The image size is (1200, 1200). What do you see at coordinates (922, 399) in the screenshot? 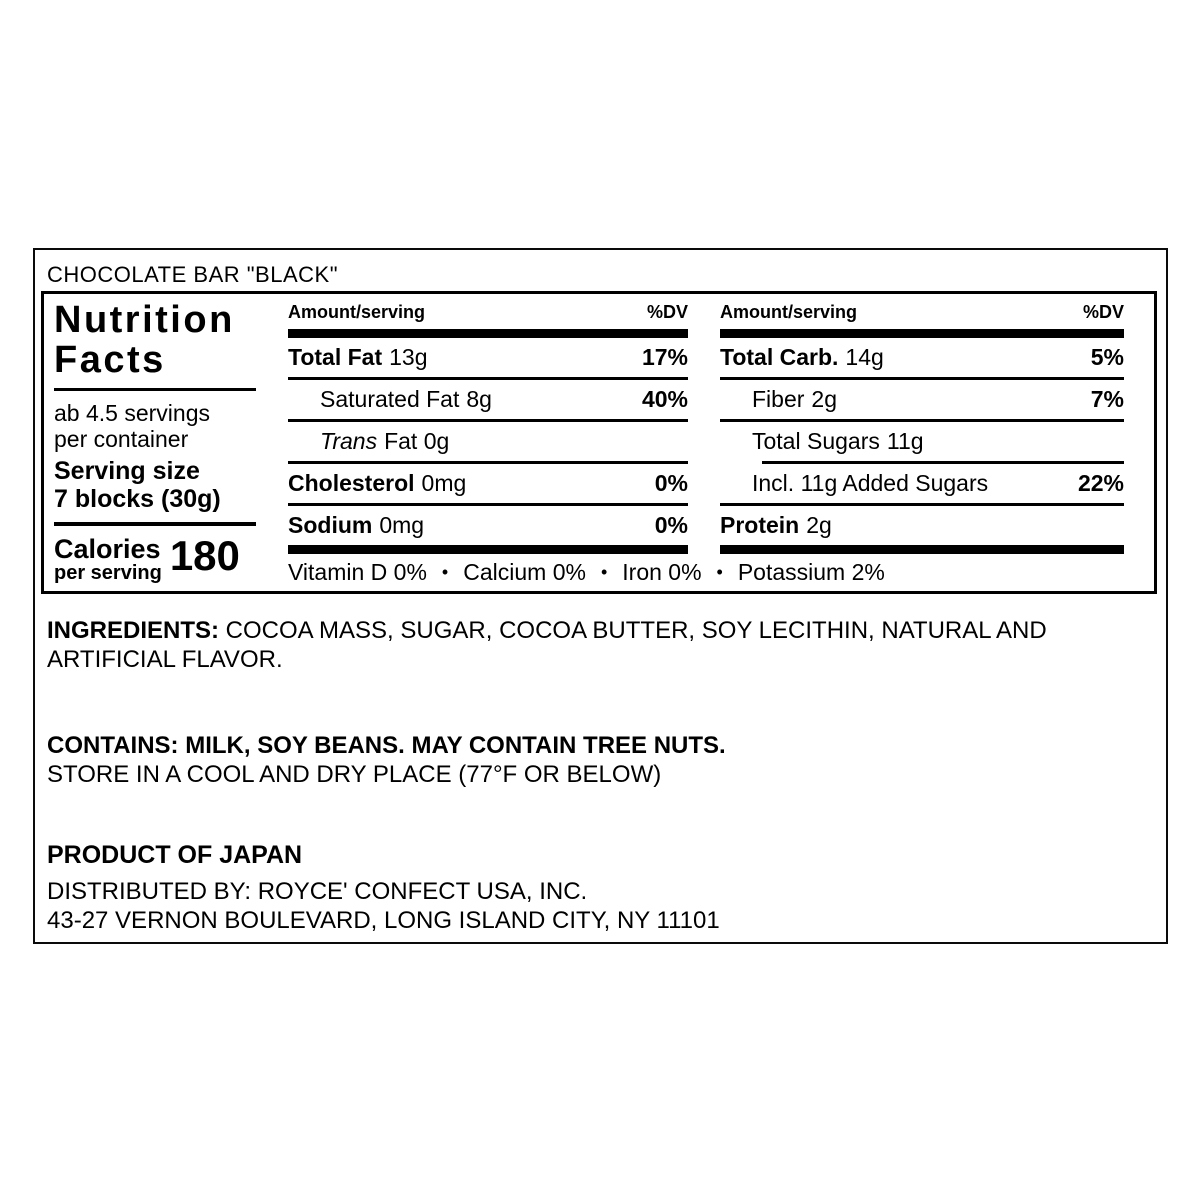
I see `nutrient-row: Fiber 2g 7%` at bounding box center [922, 399].